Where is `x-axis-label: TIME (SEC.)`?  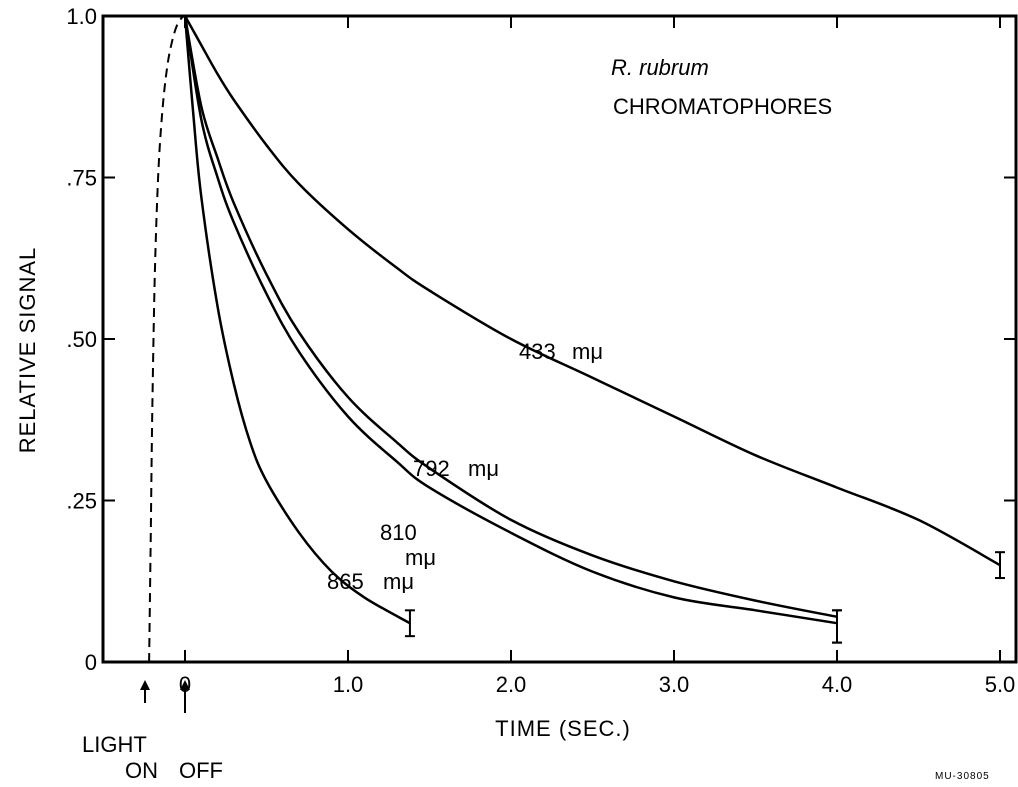
x-axis-label: TIME (SEC.) is located at coordinates (563, 728).